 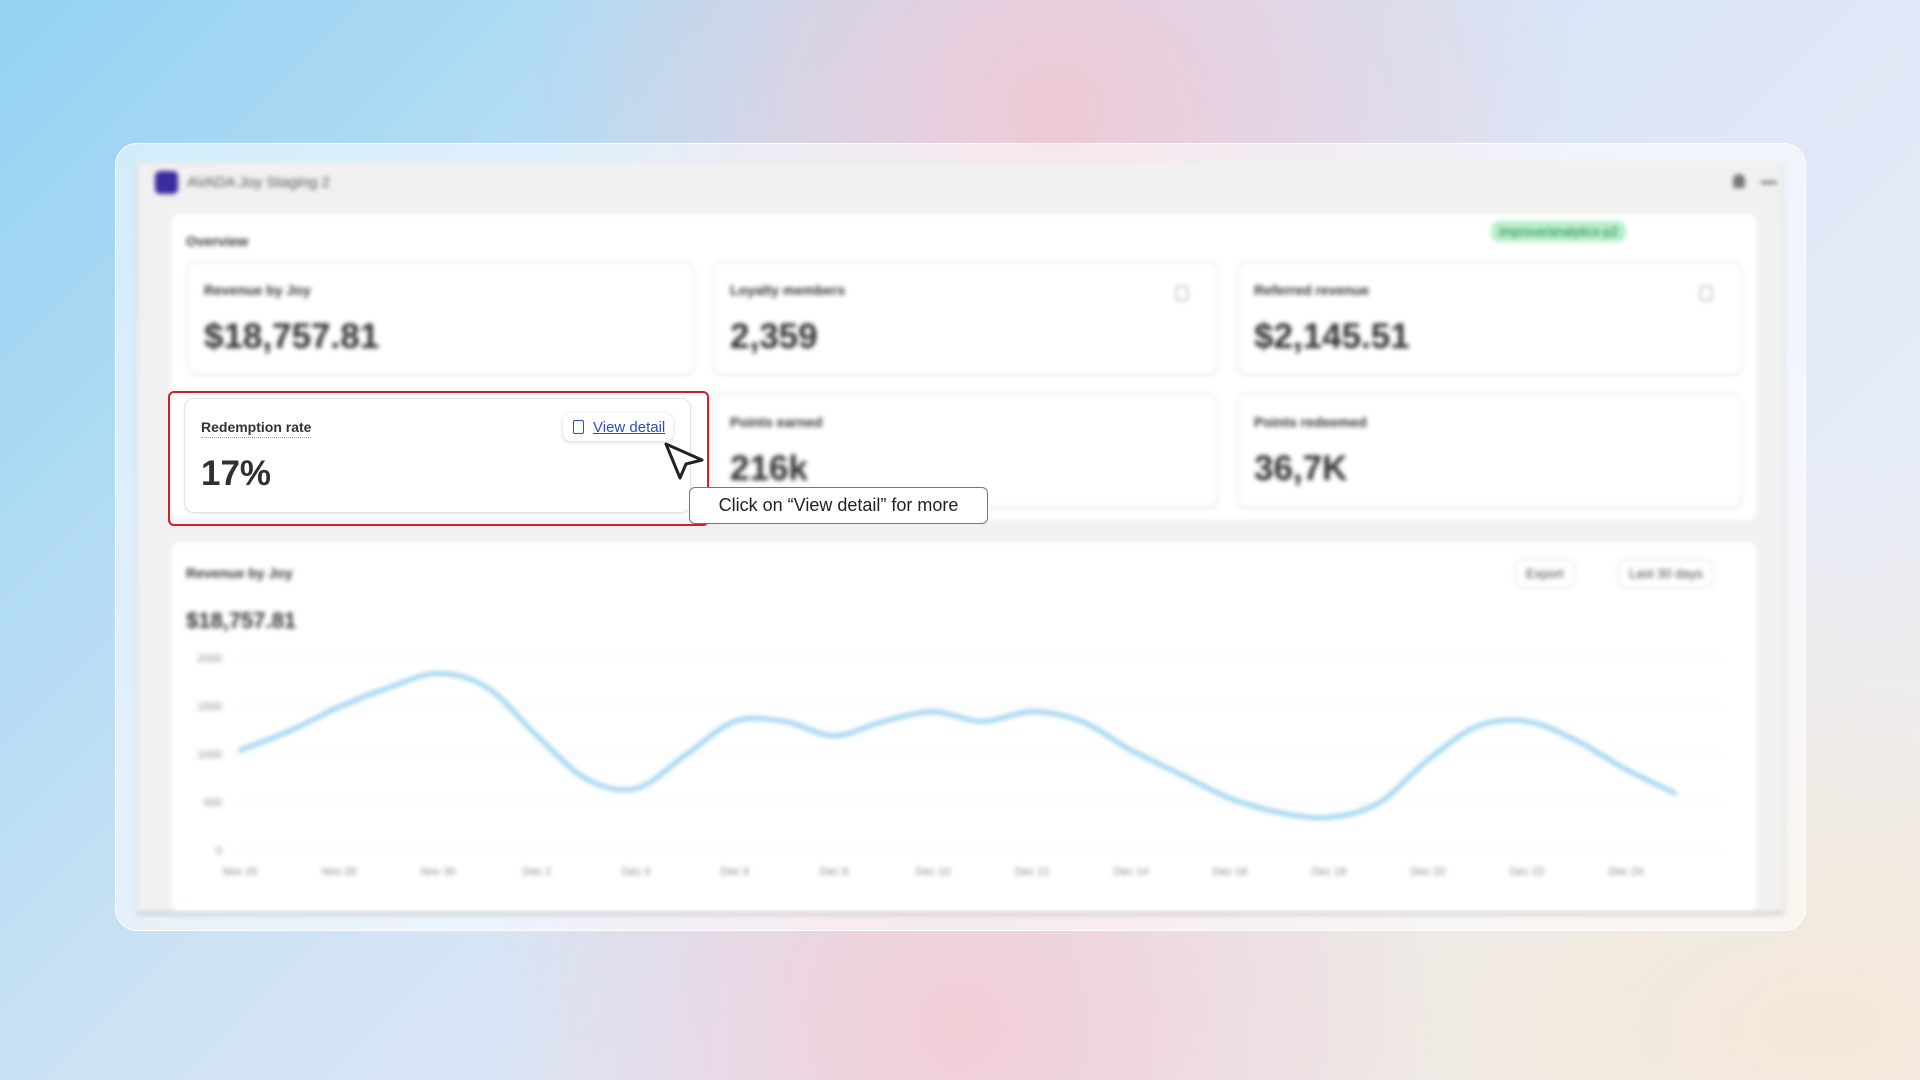 What do you see at coordinates (166, 182) in the screenshot?
I see `app-logo` at bounding box center [166, 182].